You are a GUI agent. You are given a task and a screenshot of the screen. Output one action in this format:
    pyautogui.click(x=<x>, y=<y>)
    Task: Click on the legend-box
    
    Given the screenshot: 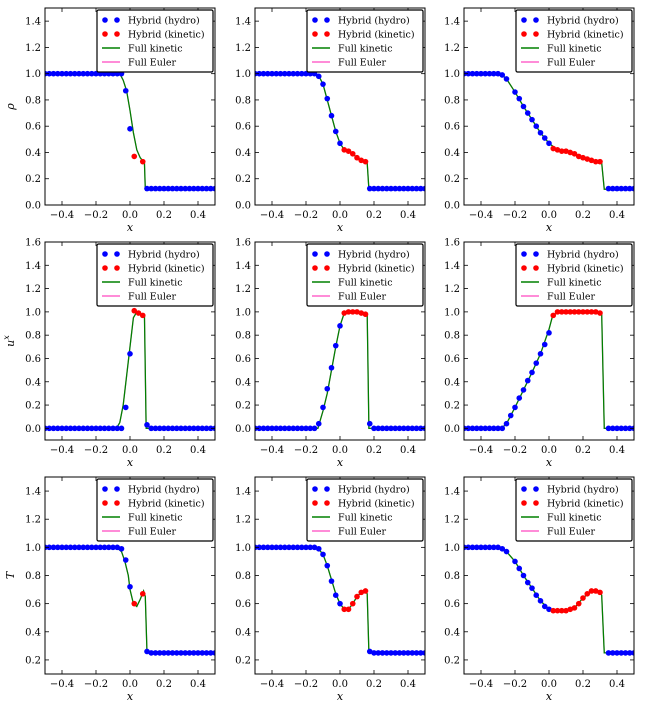 What is the action you would take?
    pyautogui.click(x=155, y=41)
    